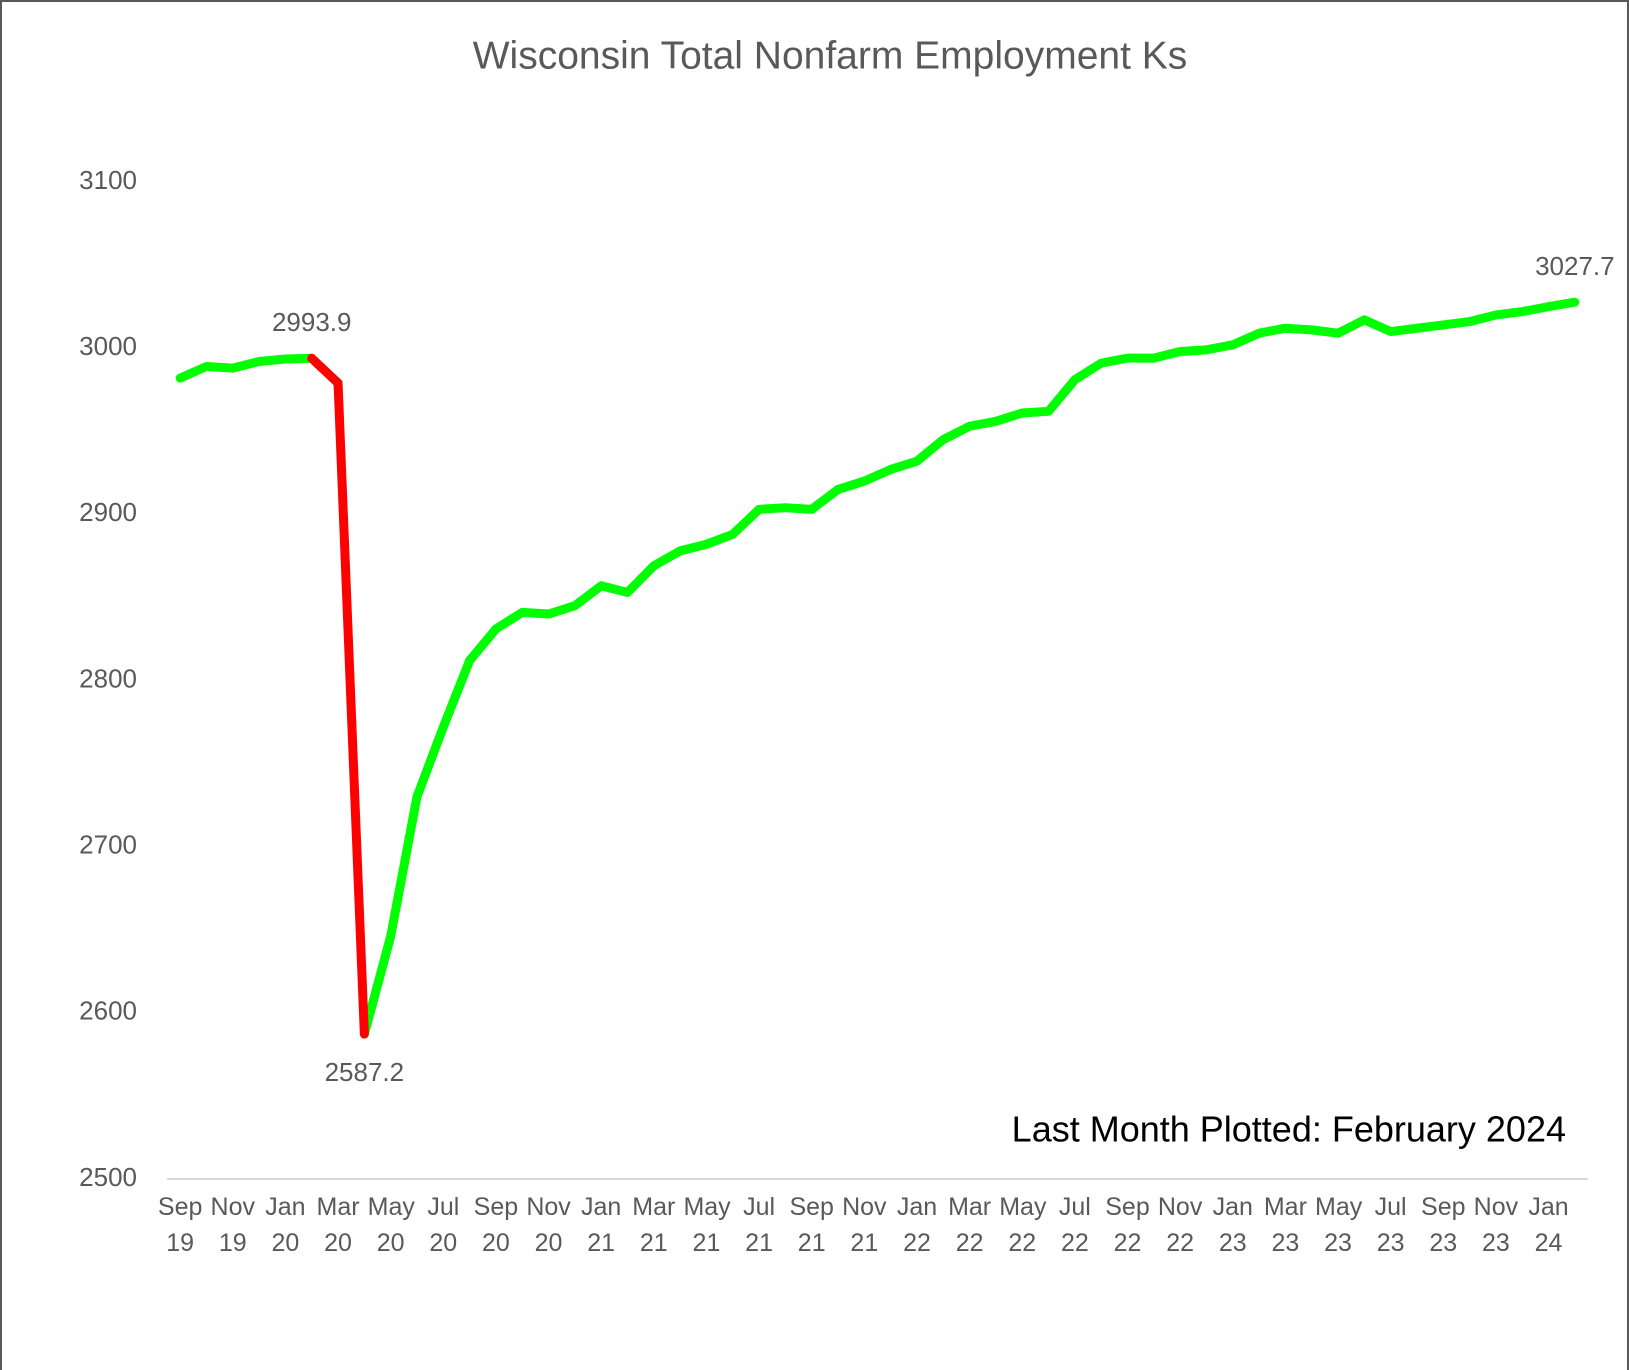  Describe the element at coordinates (338, 696) in the screenshot. I see `series-line` at that location.